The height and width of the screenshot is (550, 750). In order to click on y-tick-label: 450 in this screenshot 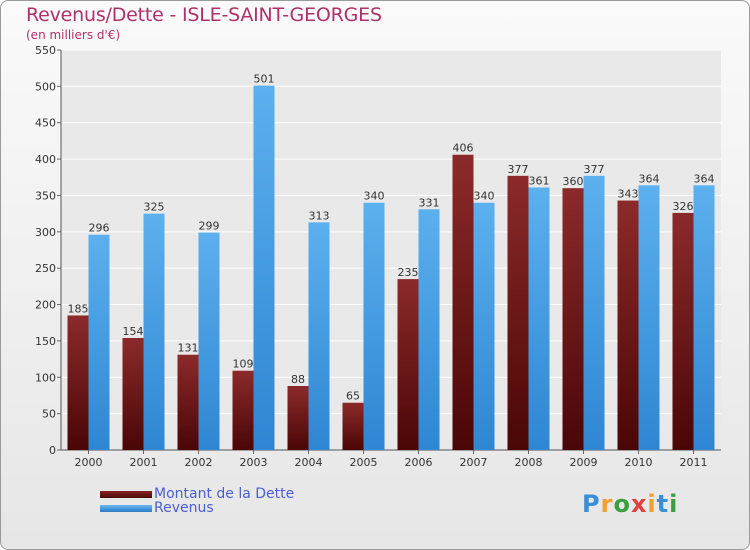, I will do `click(45, 123)`.